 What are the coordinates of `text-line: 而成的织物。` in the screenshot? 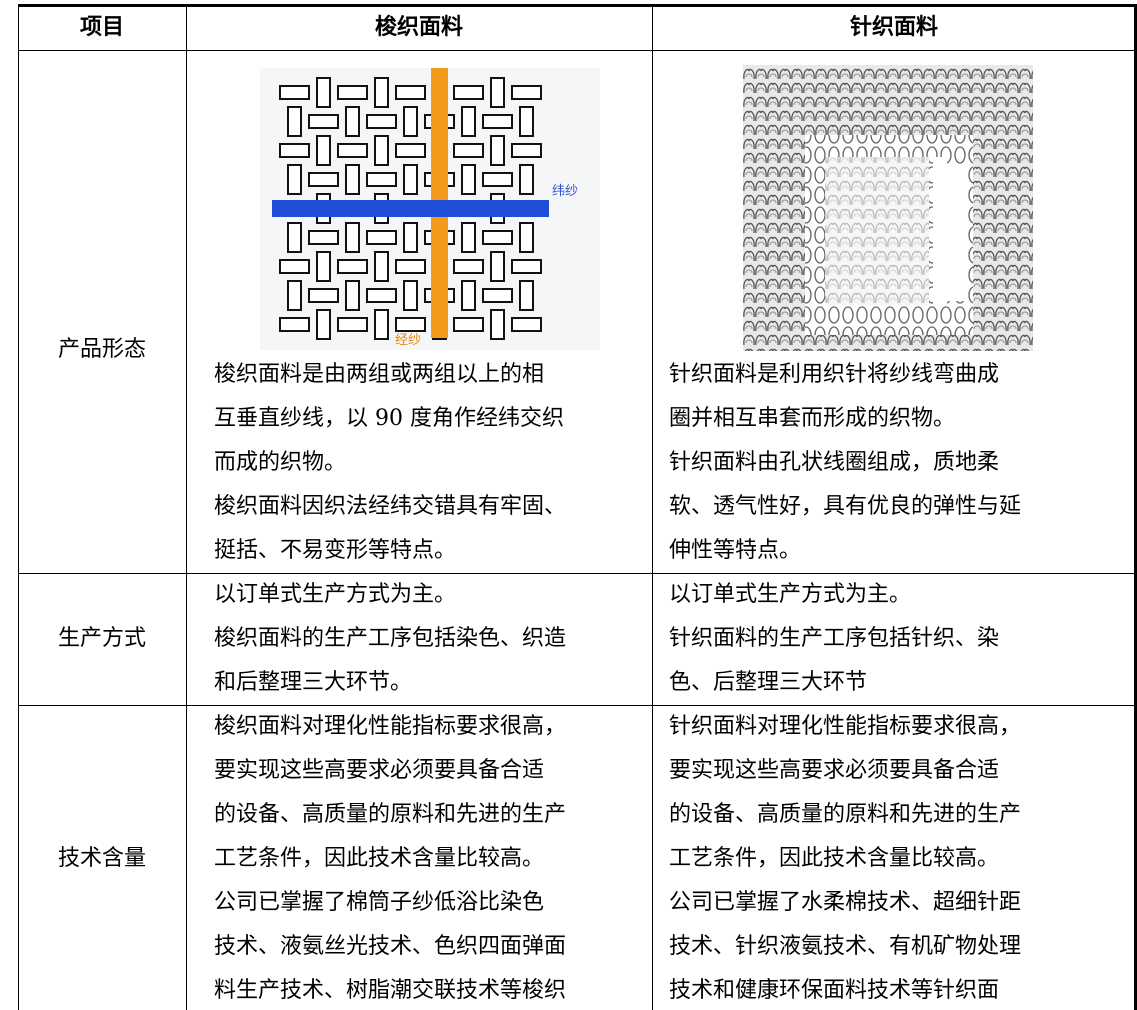 It's located at (280, 462).